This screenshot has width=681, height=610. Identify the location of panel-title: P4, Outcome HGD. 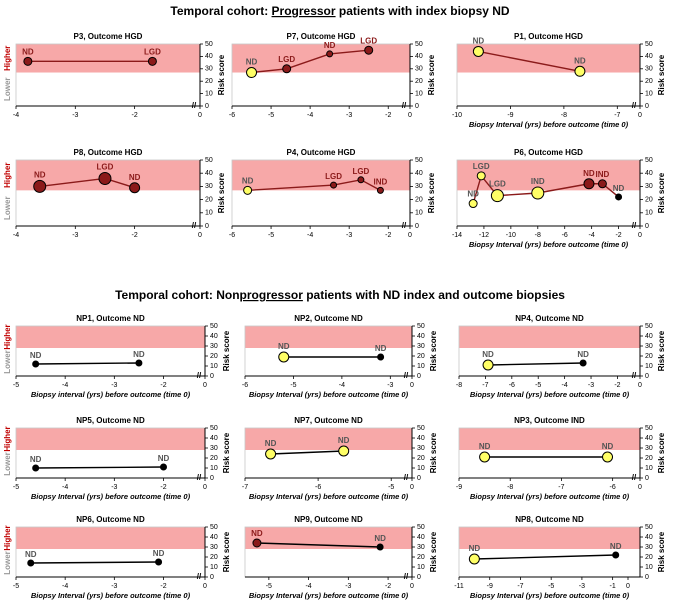
(321, 152).